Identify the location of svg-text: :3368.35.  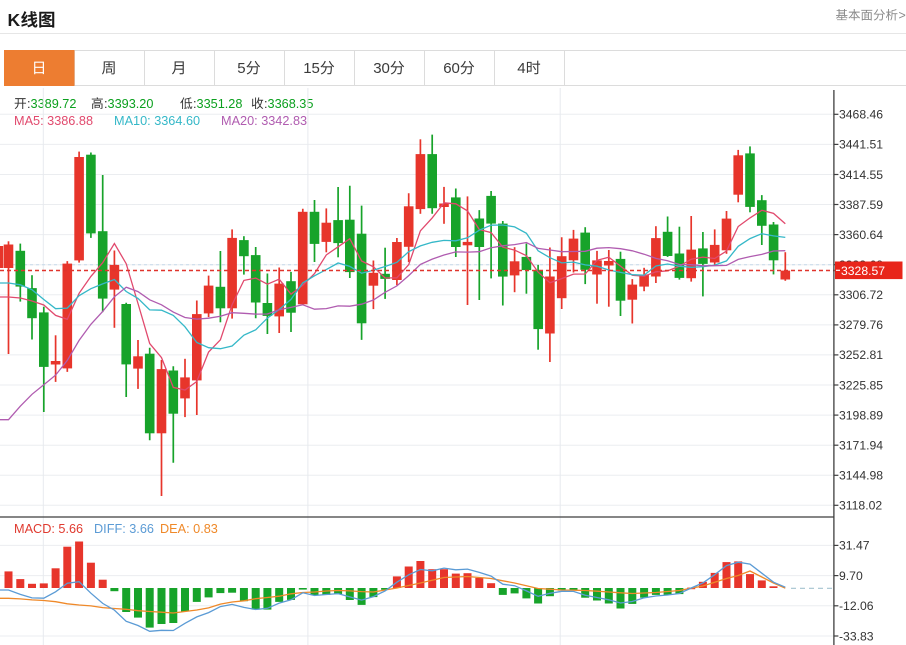
(288, 104).